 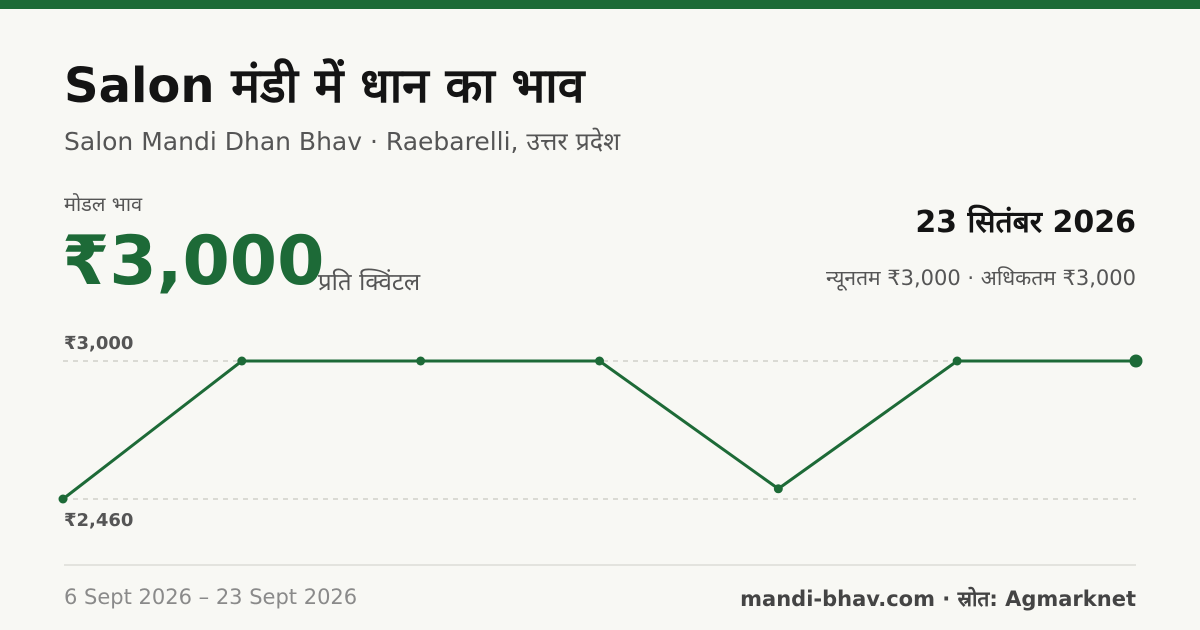 What do you see at coordinates (103, 204) in the screenshot?
I see `modal-label: मोडल भाव` at bounding box center [103, 204].